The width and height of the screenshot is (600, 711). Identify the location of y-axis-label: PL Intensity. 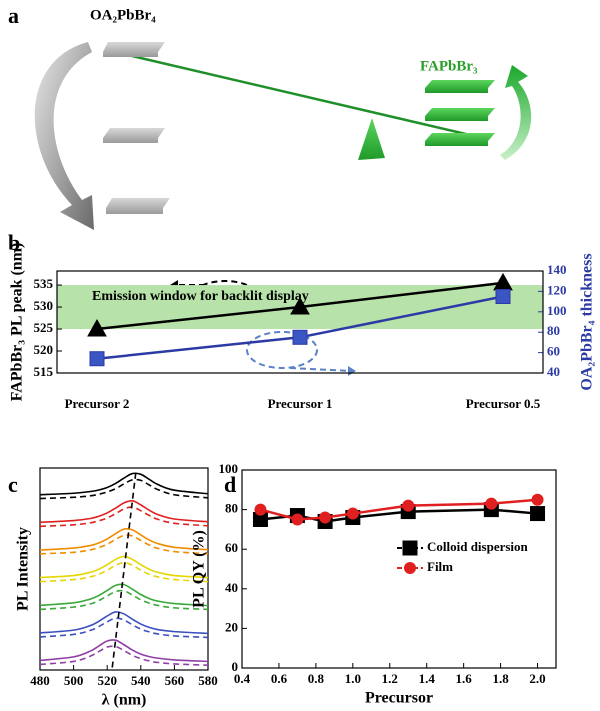
(23, 569).